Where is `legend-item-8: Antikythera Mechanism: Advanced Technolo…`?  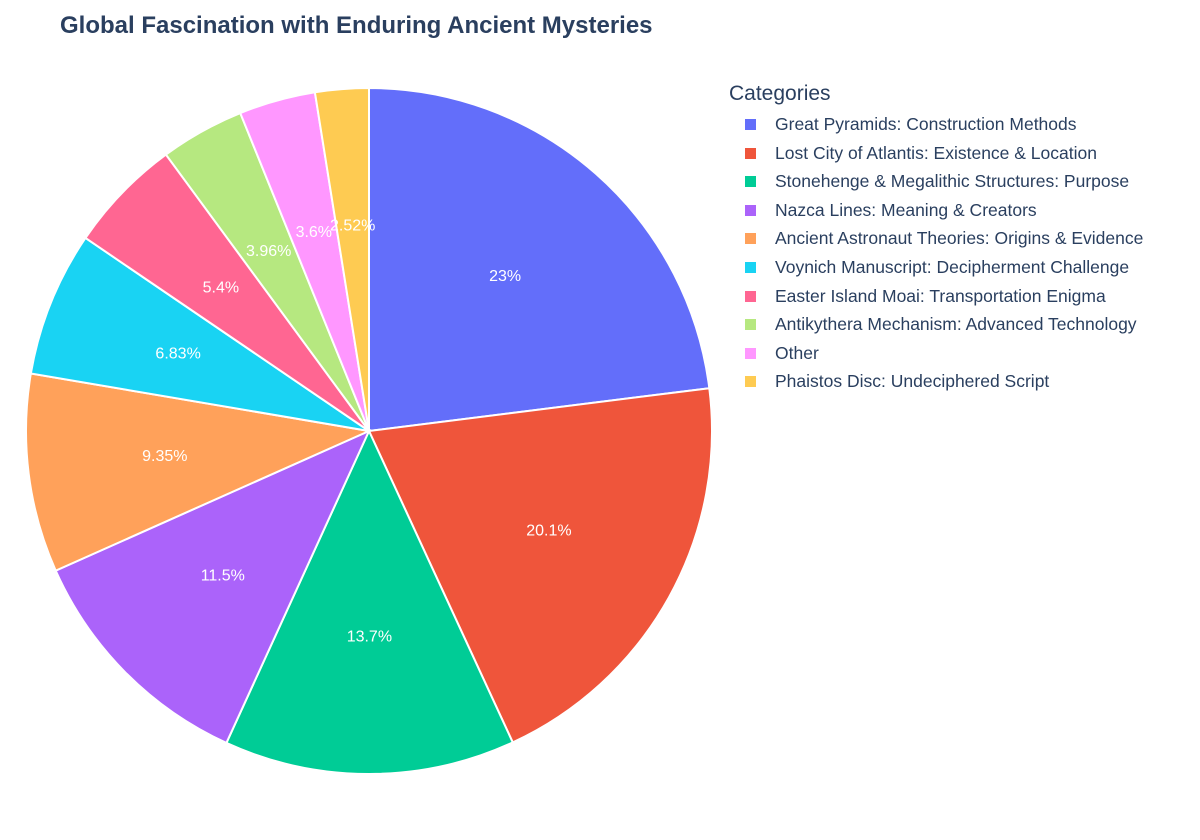 legend-item-8: Antikythera Mechanism: Advanced Technolo… is located at coordinates (933, 324).